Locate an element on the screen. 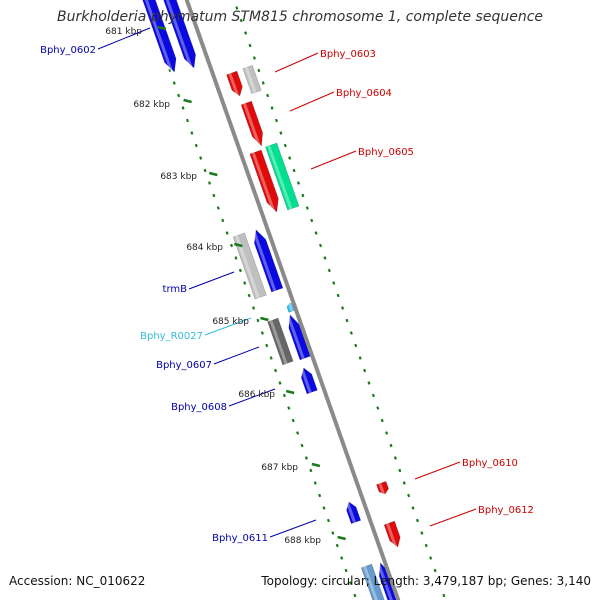 This screenshot has width=600, height=600. gene-label-bphy-0607: Bphy_0607 is located at coordinates (184, 365).